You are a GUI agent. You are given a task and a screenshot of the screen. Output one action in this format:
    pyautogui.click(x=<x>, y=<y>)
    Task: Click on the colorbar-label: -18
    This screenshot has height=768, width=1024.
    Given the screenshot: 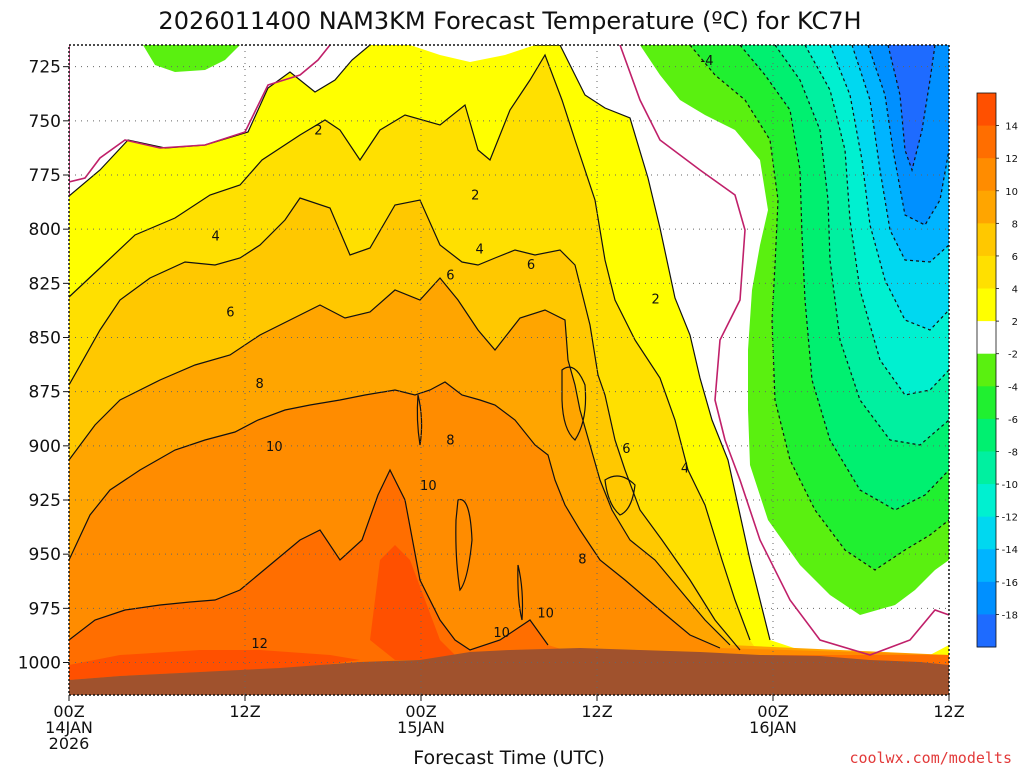 What is the action you would take?
    pyautogui.click(x=1010, y=615)
    